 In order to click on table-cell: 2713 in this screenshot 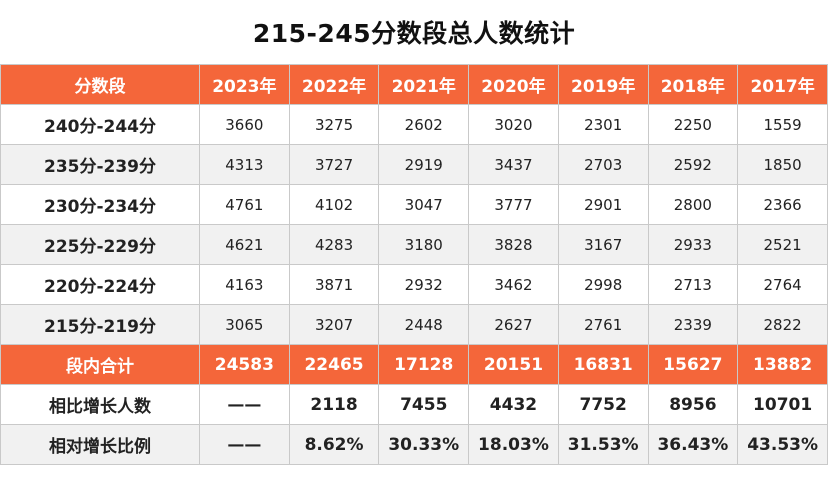, I will do `click(693, 284)`.